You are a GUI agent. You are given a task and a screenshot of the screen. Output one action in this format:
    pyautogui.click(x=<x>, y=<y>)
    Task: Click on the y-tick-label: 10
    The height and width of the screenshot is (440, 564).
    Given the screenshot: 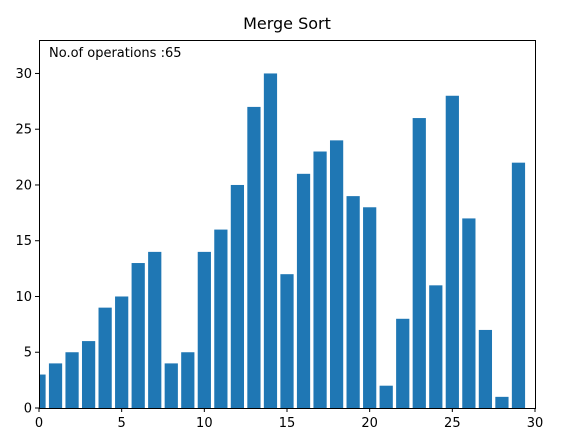 What is the action you would take?
    pyautogui.click(x=23, y=297)
    